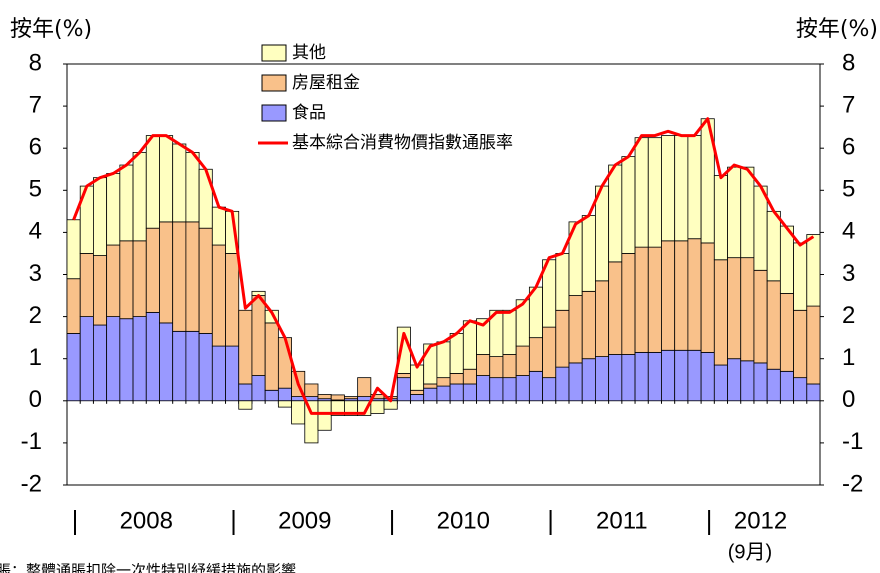 The height and width of the screenshot is (573, 880). Describe the element at coordinates (852, 483) in the screenshot. I see `y2-tick-label: -2` at that location.